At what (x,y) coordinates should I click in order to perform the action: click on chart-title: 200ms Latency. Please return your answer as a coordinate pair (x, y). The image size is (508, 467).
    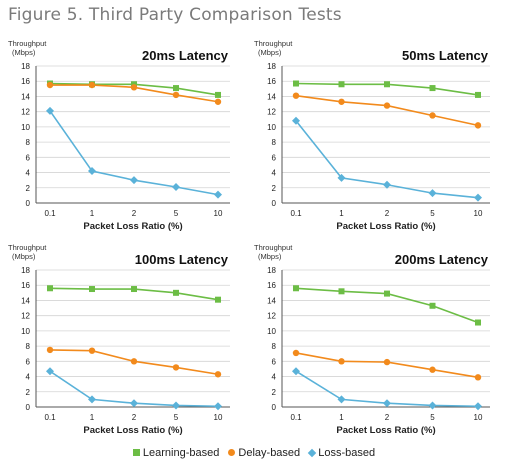
    Looking at the image, I should click on (442, 259).